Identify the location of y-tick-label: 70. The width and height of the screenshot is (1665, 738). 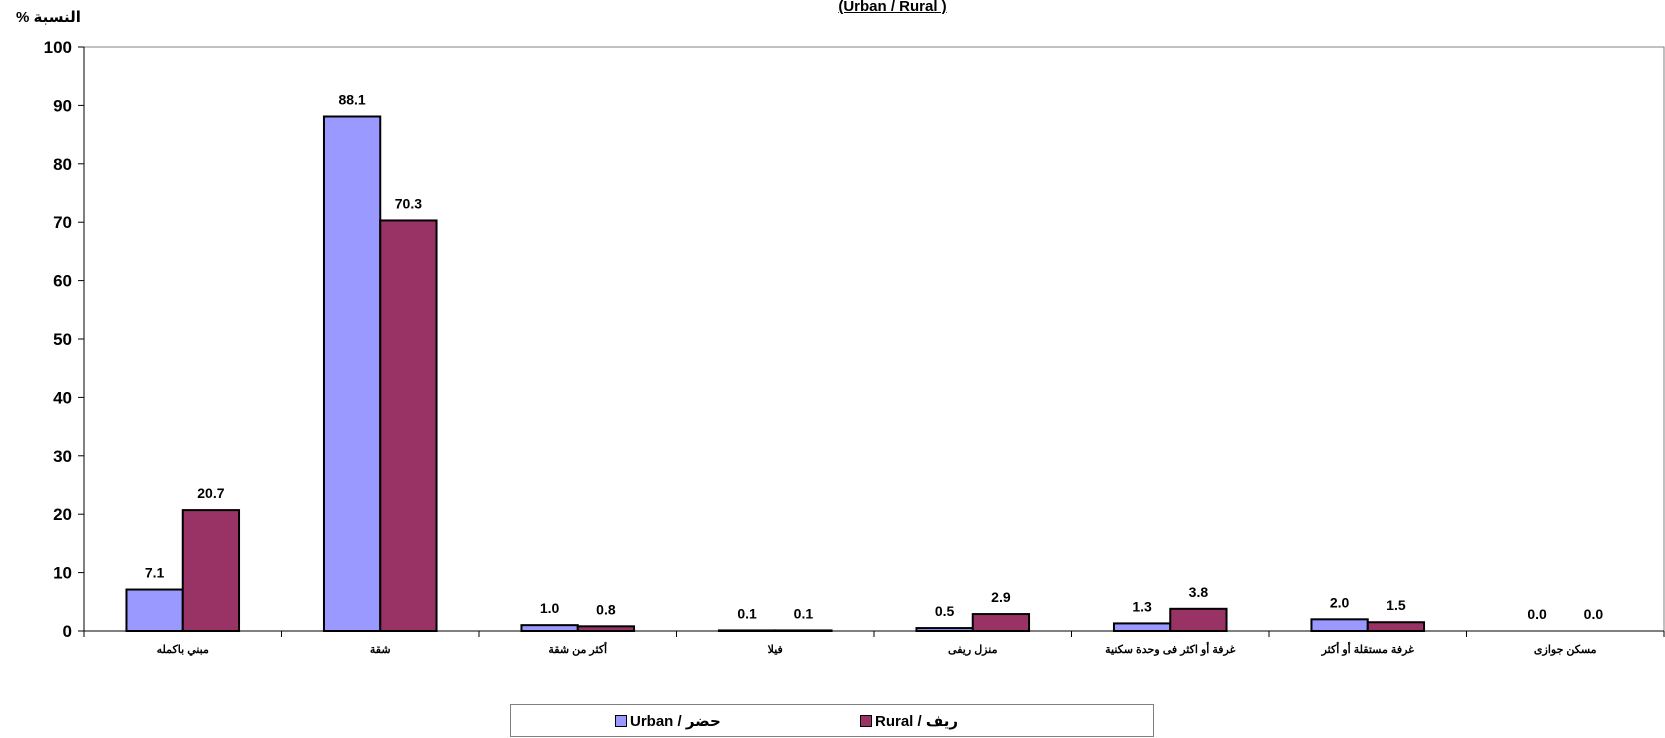
(62, 222).